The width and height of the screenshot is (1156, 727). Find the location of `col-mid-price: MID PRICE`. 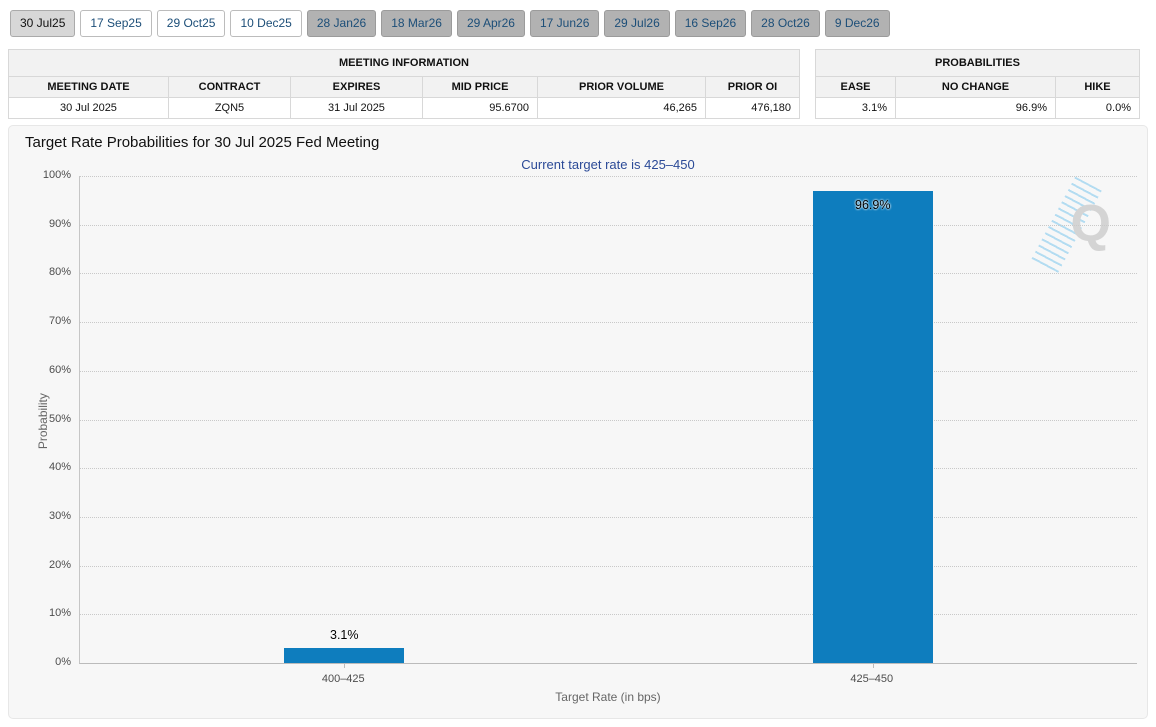

col-mid-price: MID PRICE is located at coordinates (480, 87).